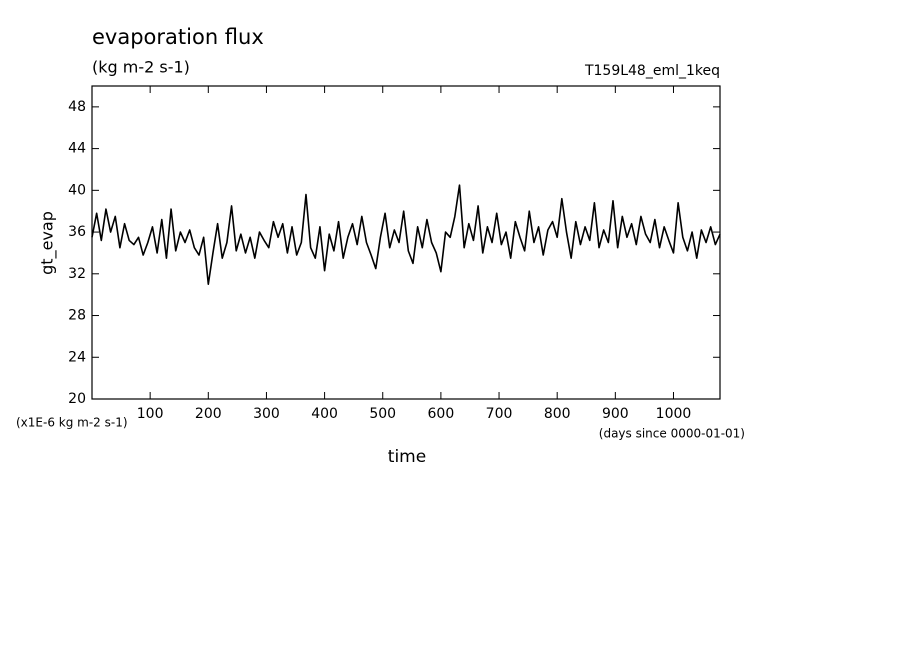 This screenshot has height=658, width=904. I want to click on y-tick-label: 48, so click(77, 107).